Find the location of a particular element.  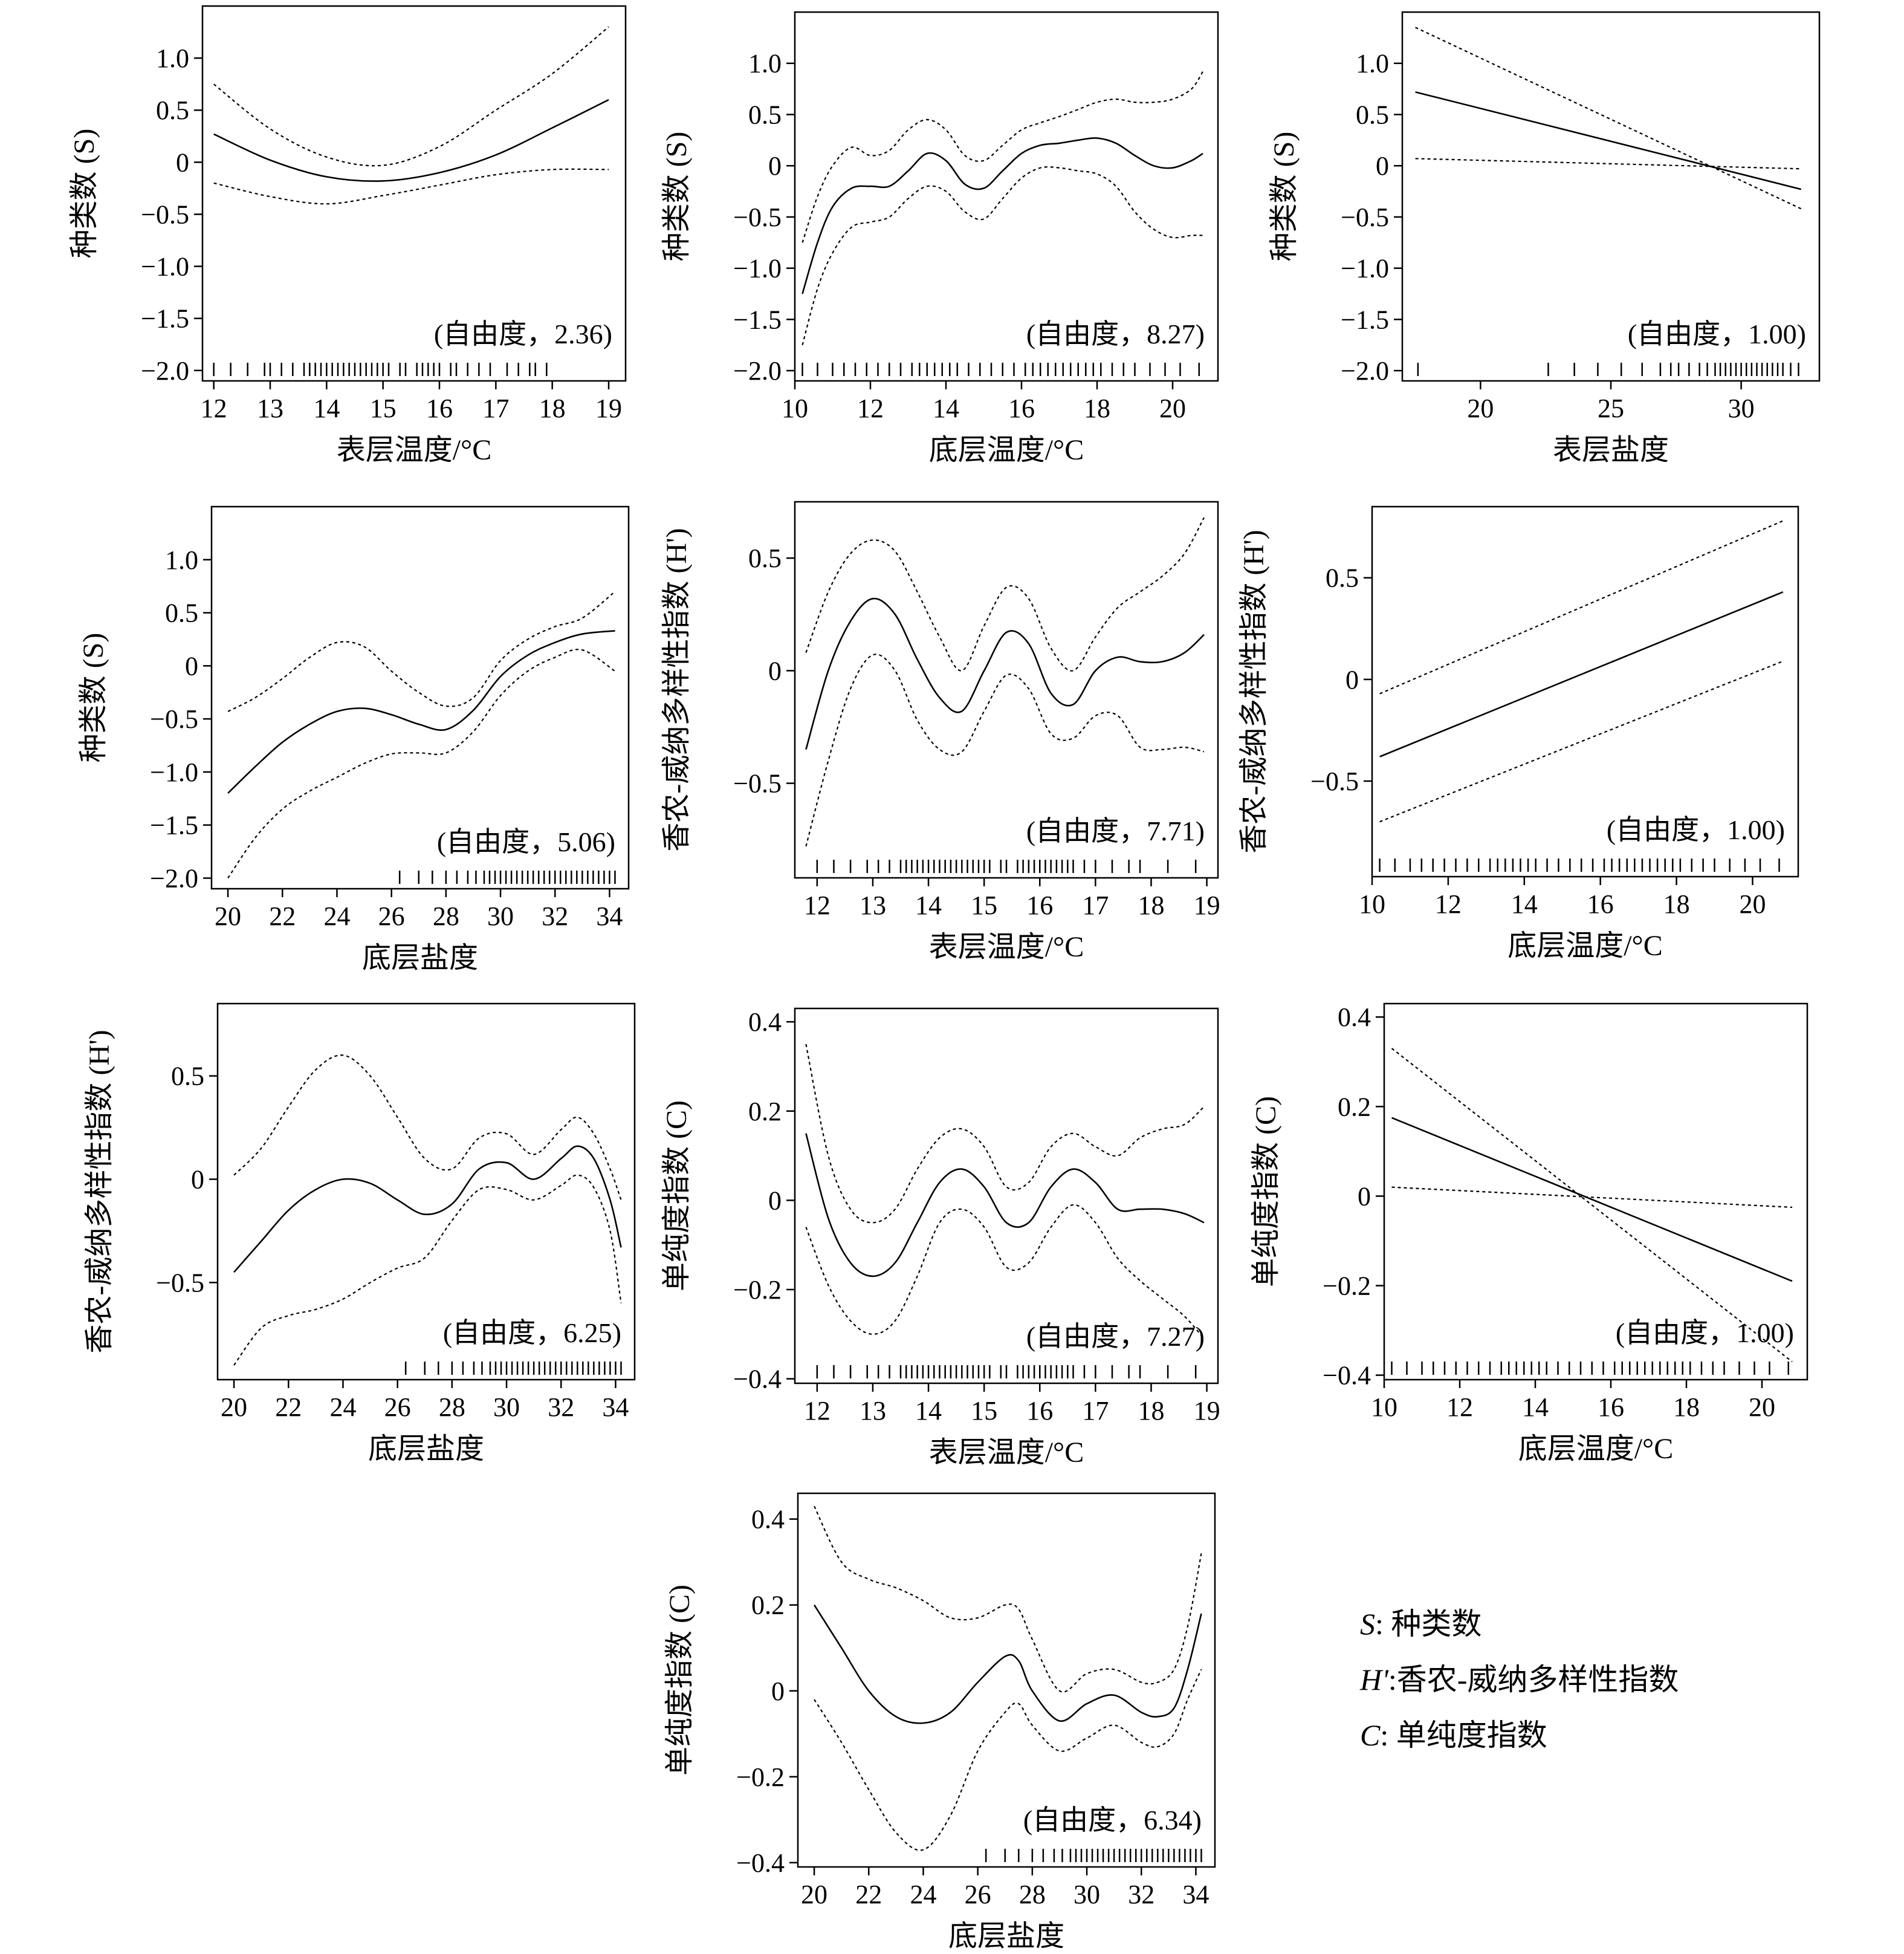

legend: S: 种类数 H':香农-威纳多样性指数 C: 单纯度指数 is located at coordinates (1602, 1679).